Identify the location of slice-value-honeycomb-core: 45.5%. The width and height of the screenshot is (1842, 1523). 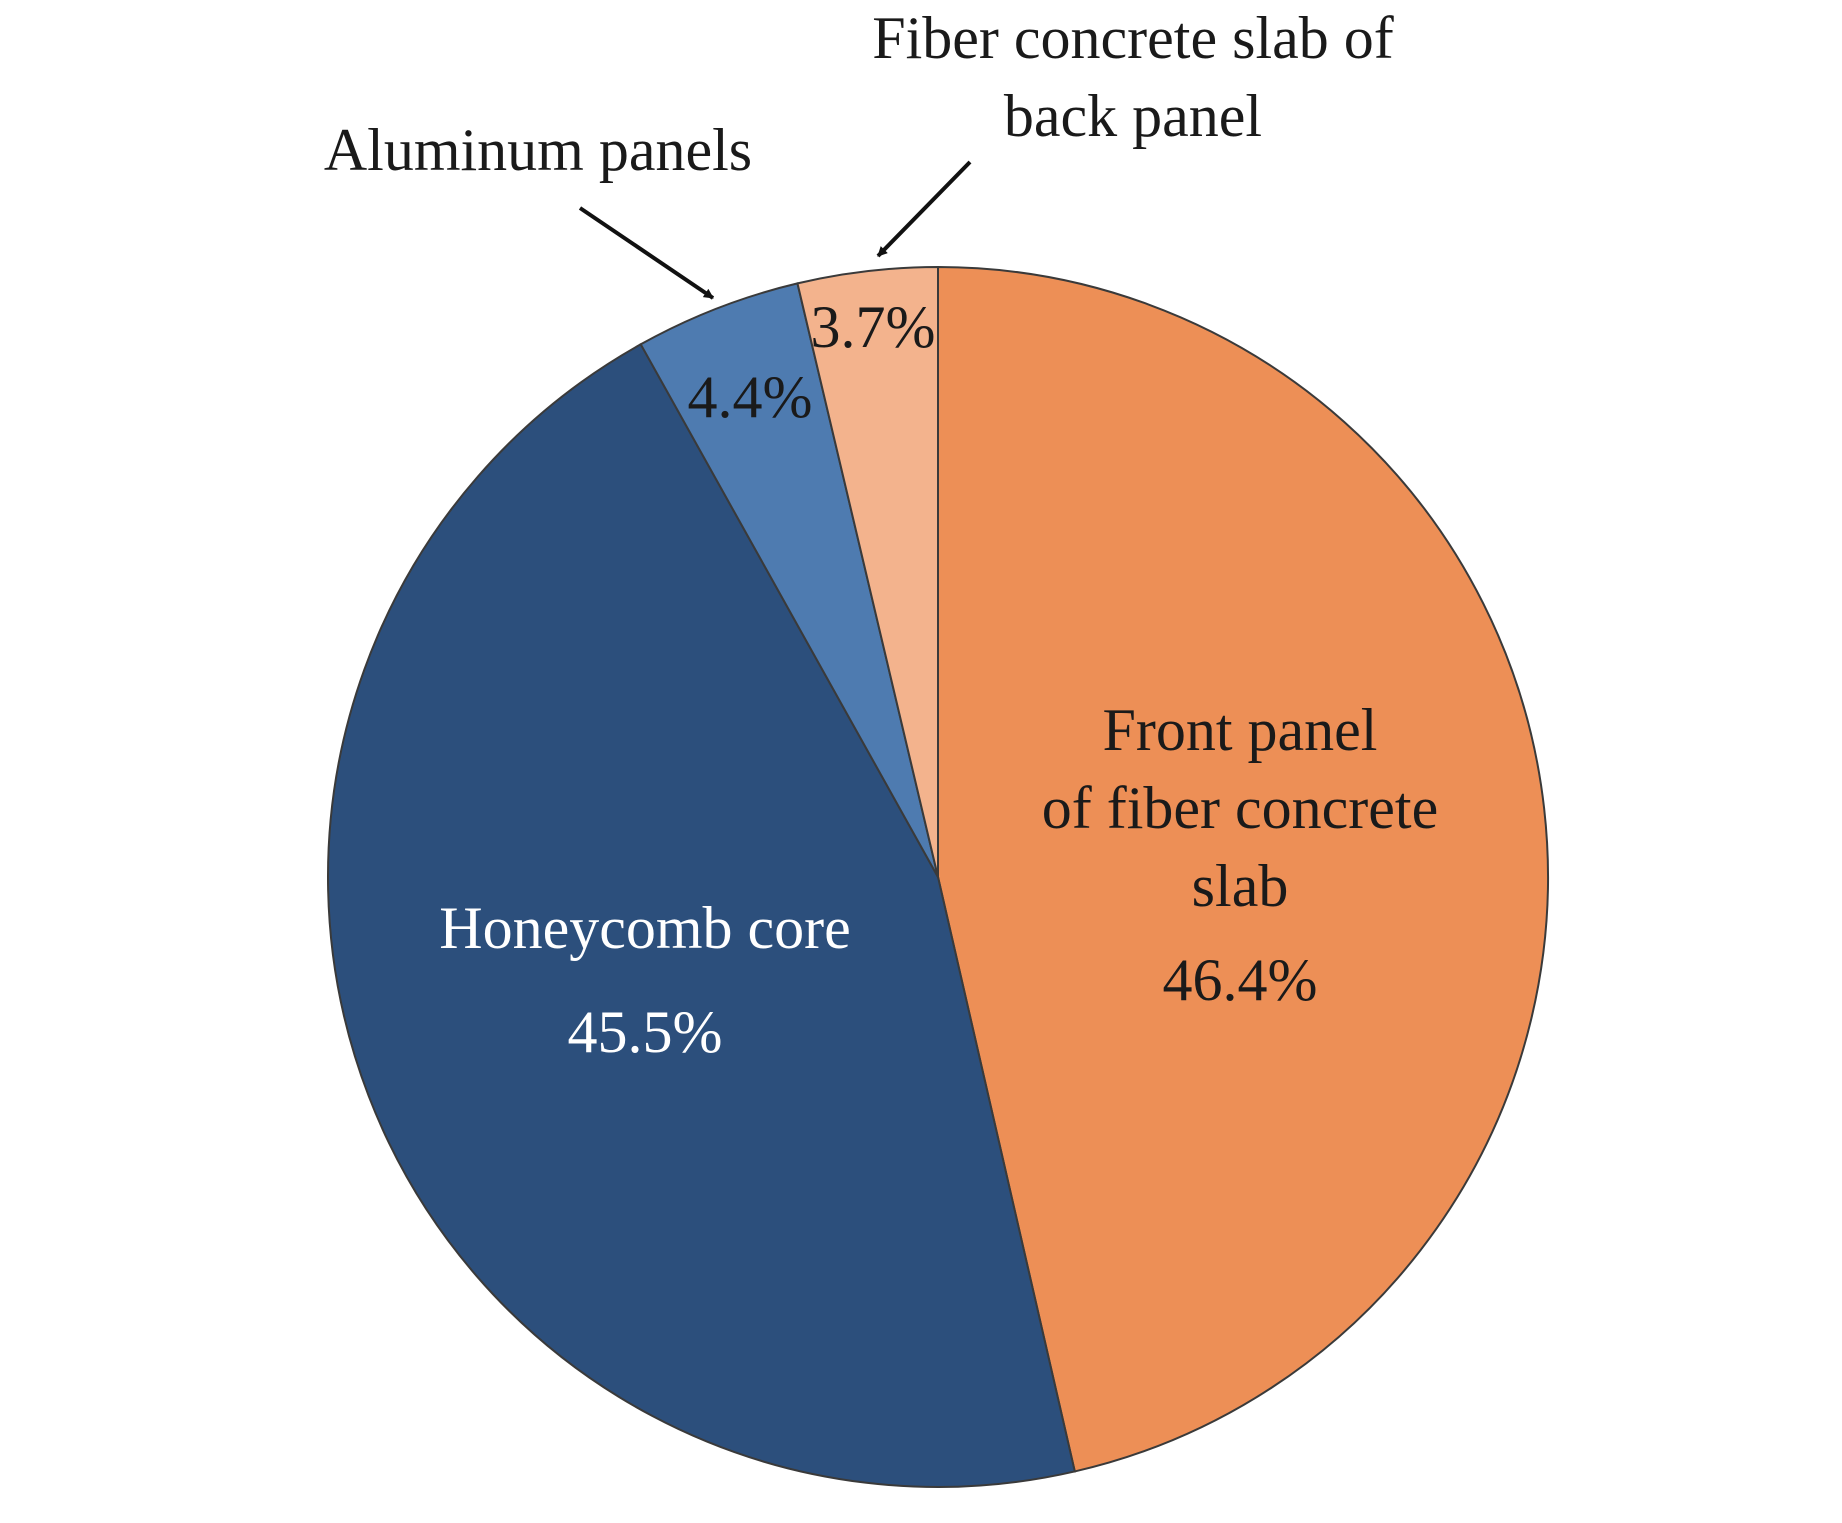
(645, 1032).